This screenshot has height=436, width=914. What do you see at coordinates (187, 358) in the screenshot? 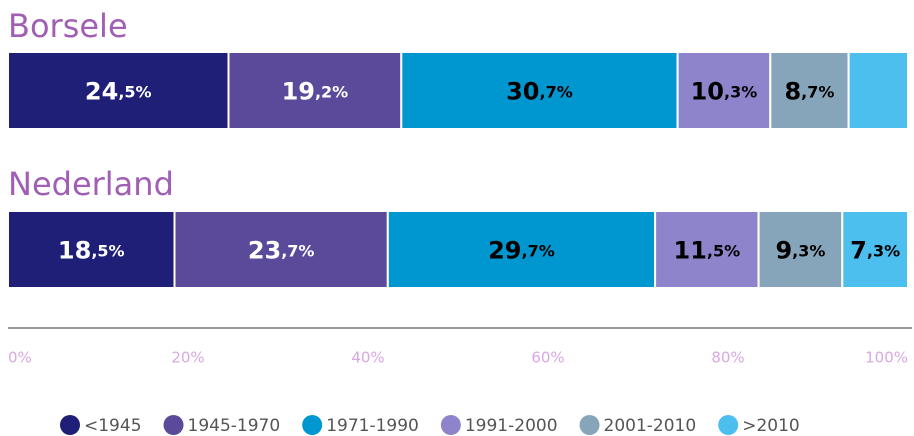
I see `x-tick-label: 20%` at bounding box center [187, 358].